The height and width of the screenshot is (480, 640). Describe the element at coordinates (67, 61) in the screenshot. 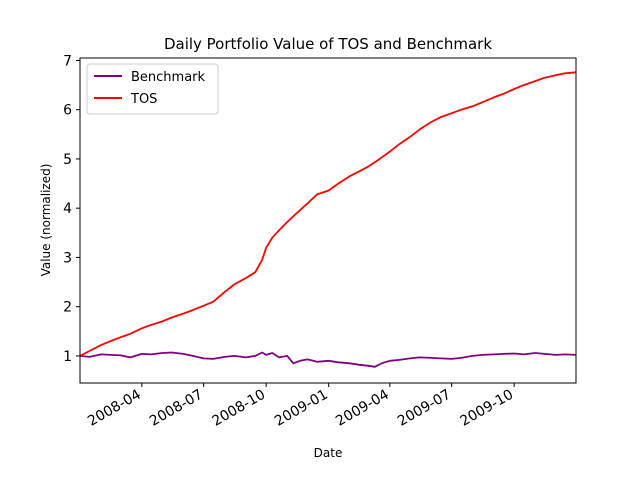

I see `y-tick-label: 7` at that location.